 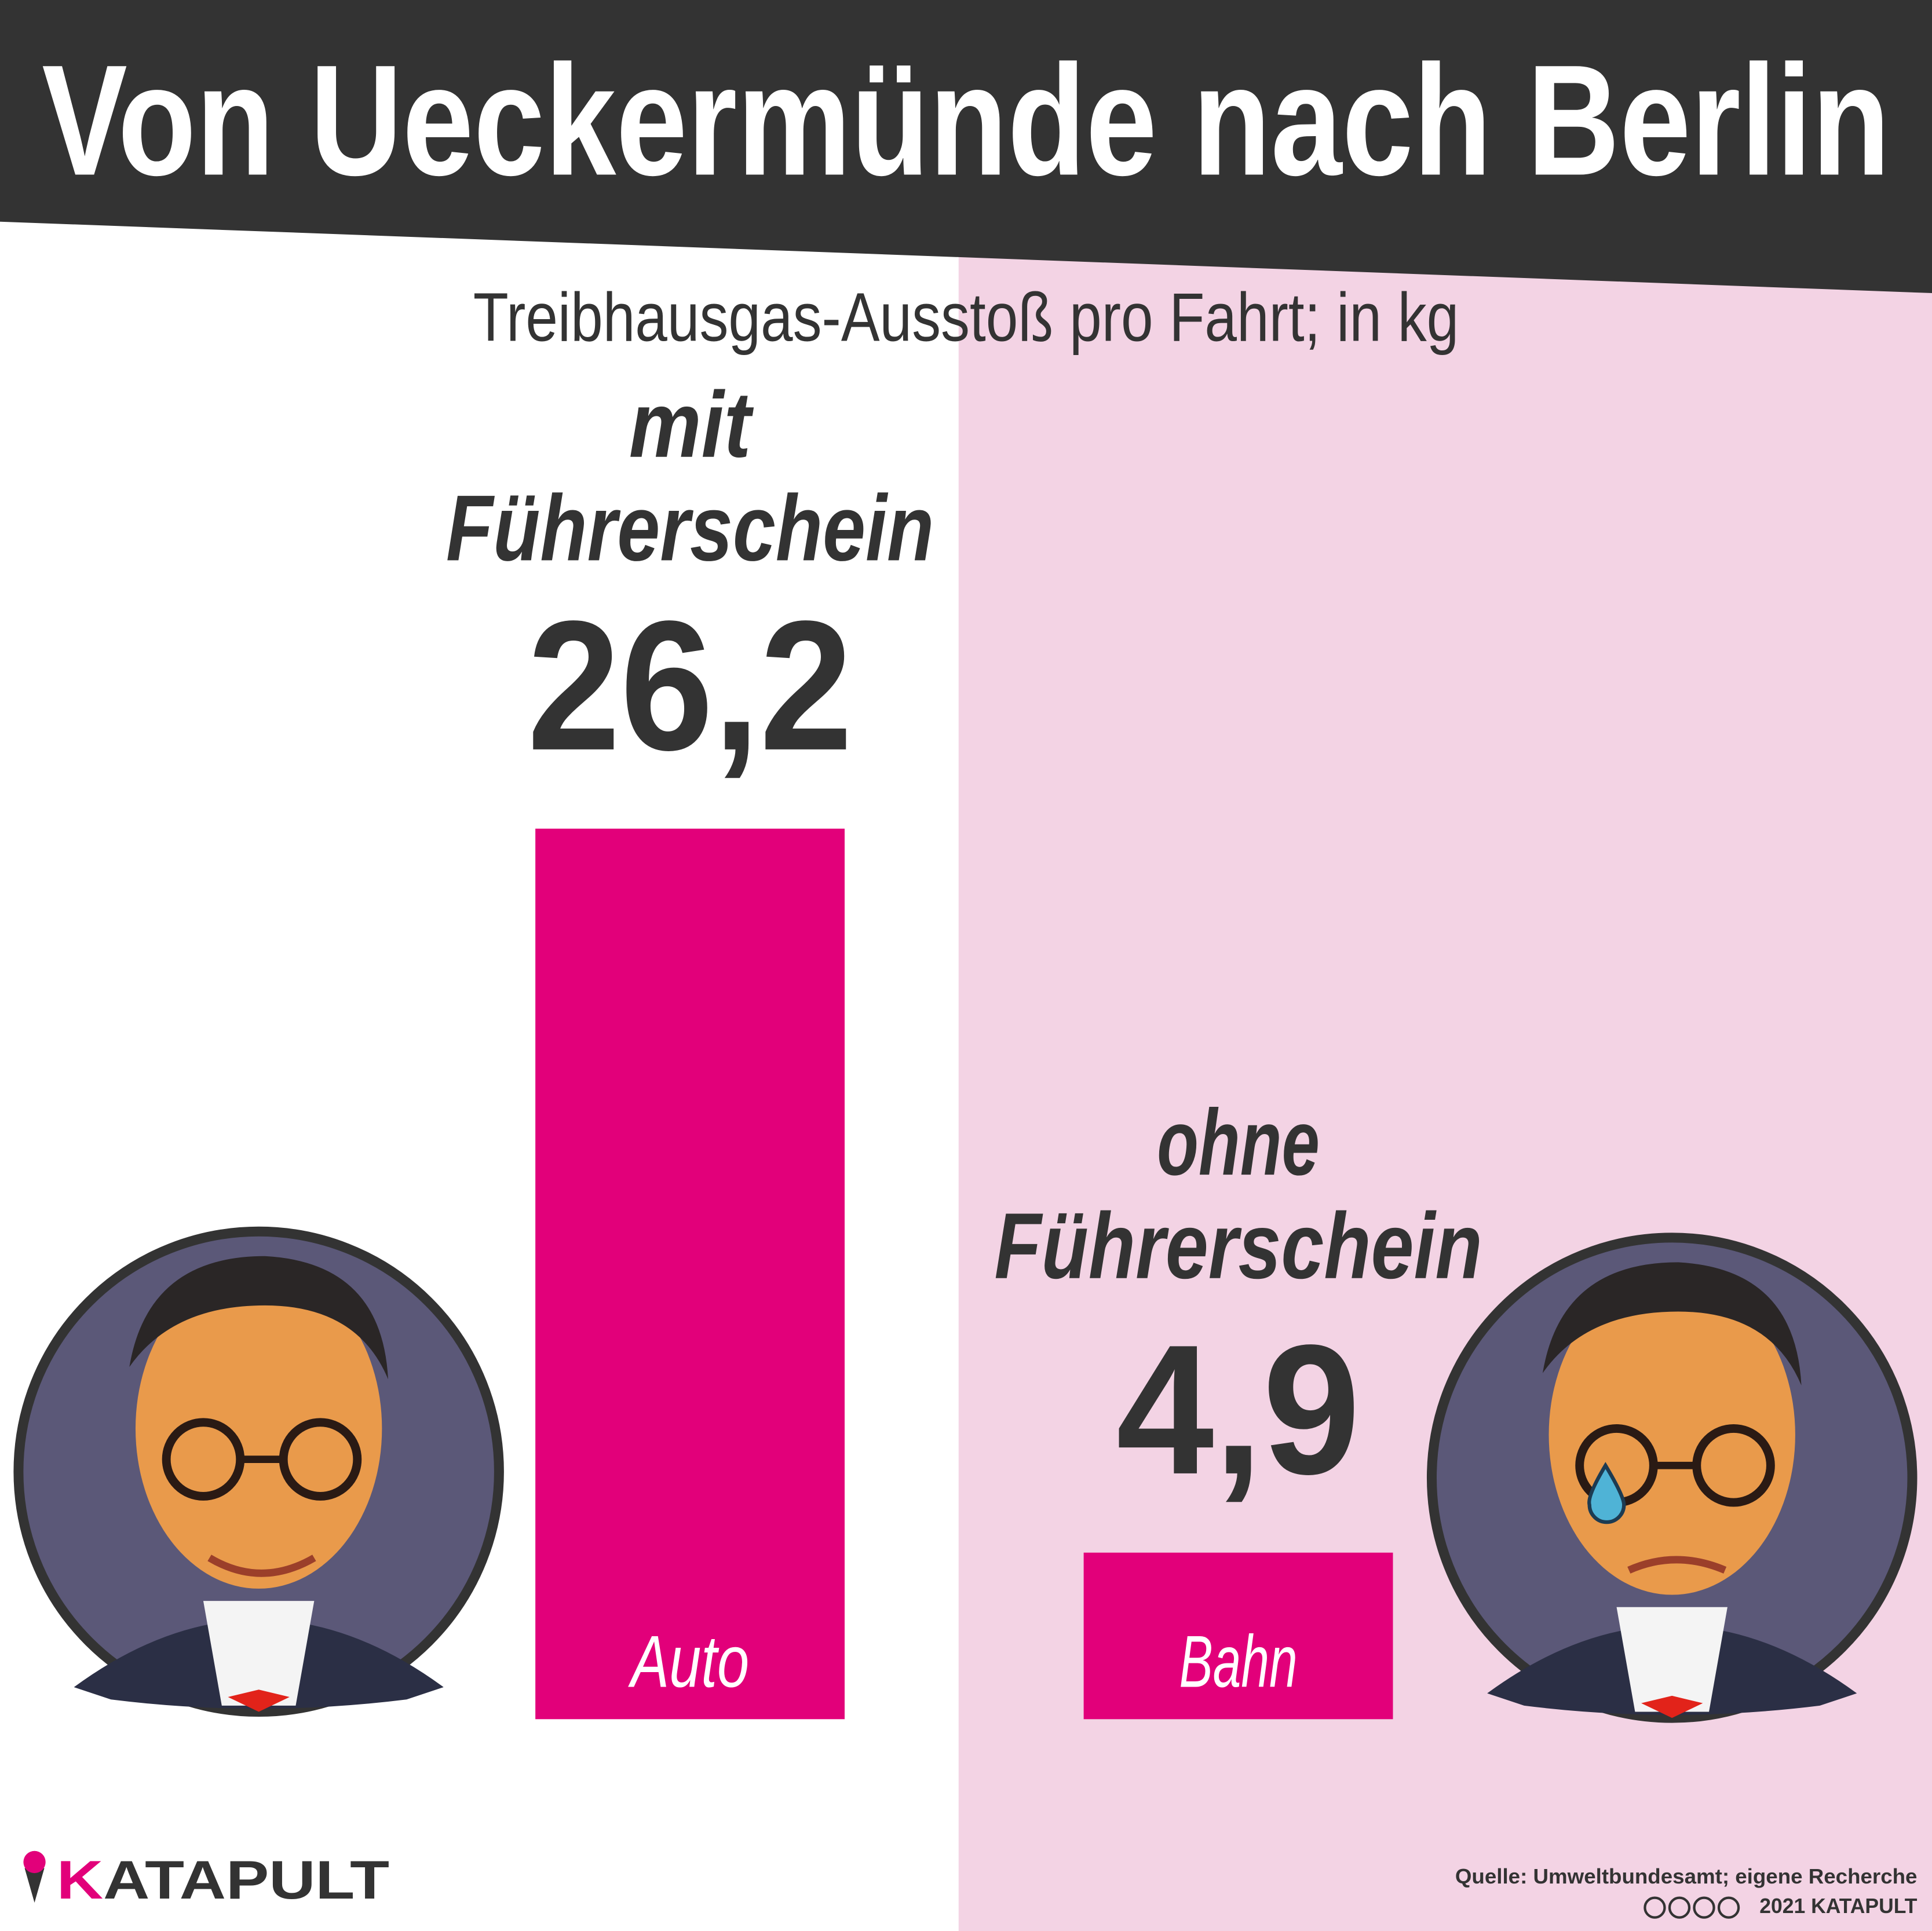 What do you see at coordinates (1692, 1908) in the screenshot?
I see `license-icons` at bounding box center [1692, 1908].